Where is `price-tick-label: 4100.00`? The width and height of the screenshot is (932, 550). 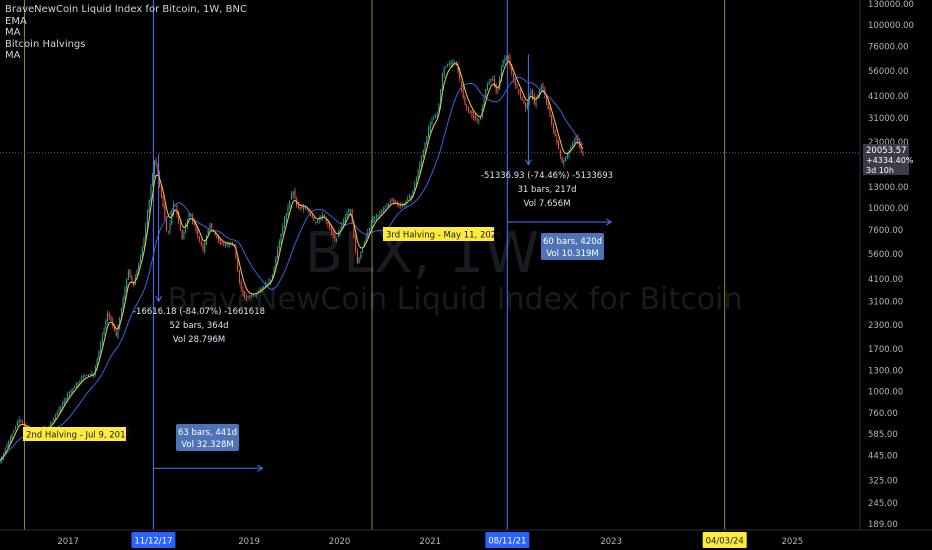 price-tick-label: 4100.00 is located at coordinates (885, 280).